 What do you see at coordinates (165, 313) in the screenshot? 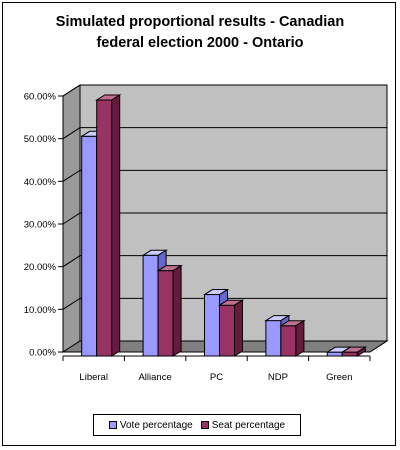
I see `bar-seat-alliance` at bounding box center [165, 313].